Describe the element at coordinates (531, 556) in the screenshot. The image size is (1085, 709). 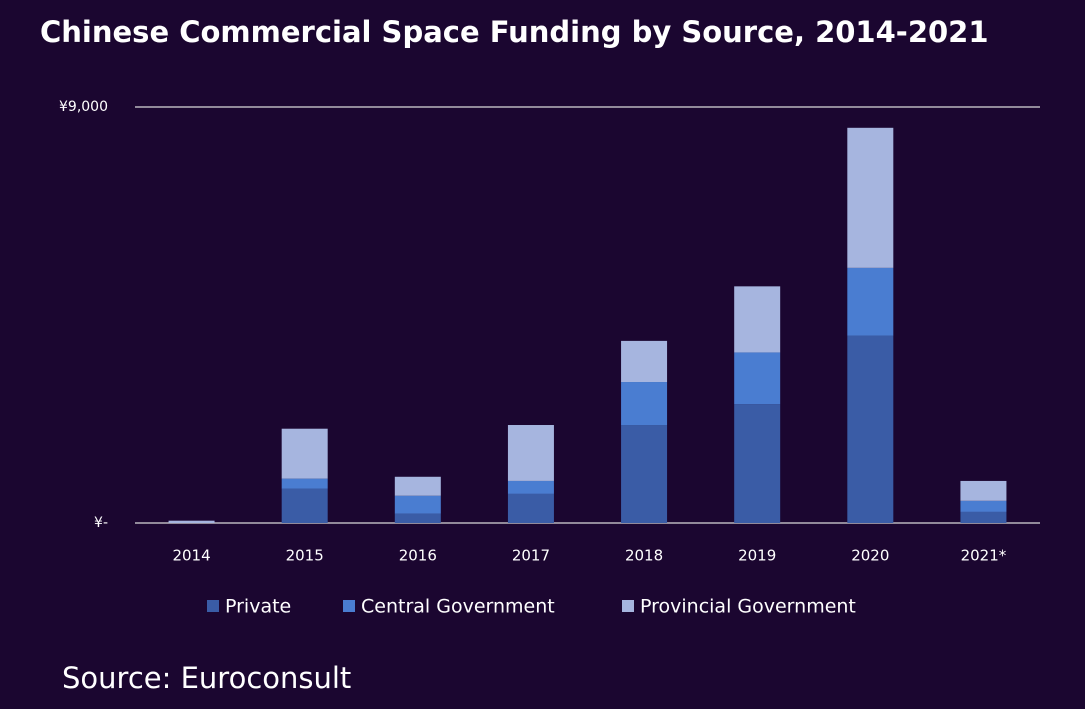
I see `x-tick-label: 2017` at that location.